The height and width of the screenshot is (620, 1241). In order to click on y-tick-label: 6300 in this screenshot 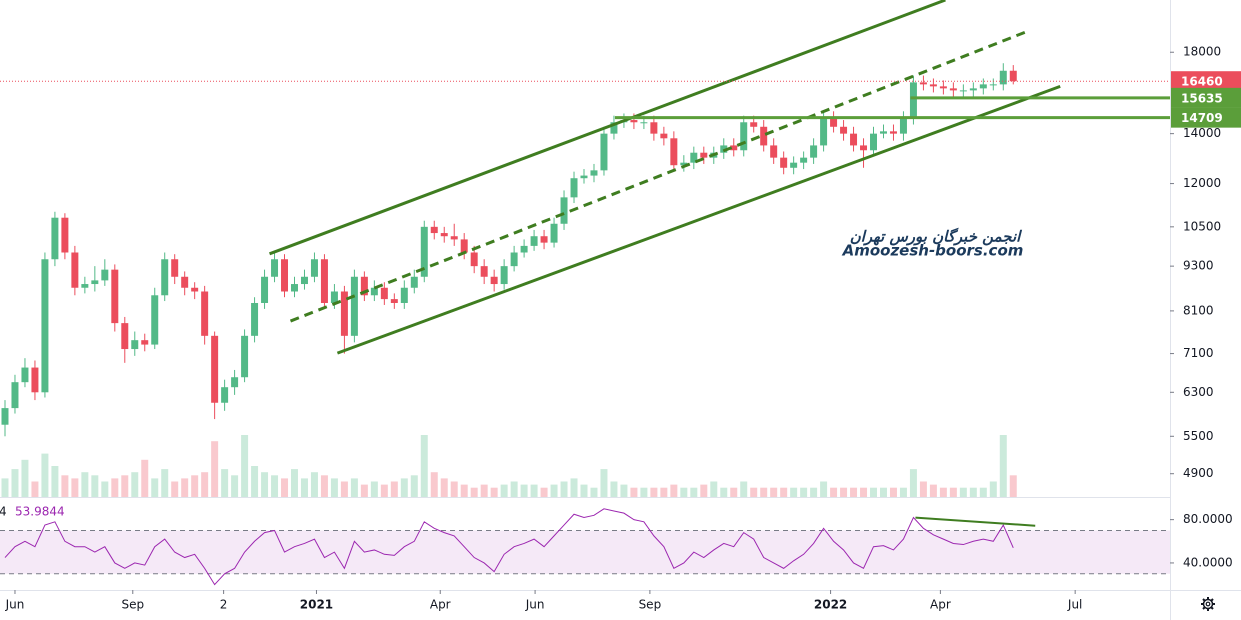, I will do `click(1198, 392)`.